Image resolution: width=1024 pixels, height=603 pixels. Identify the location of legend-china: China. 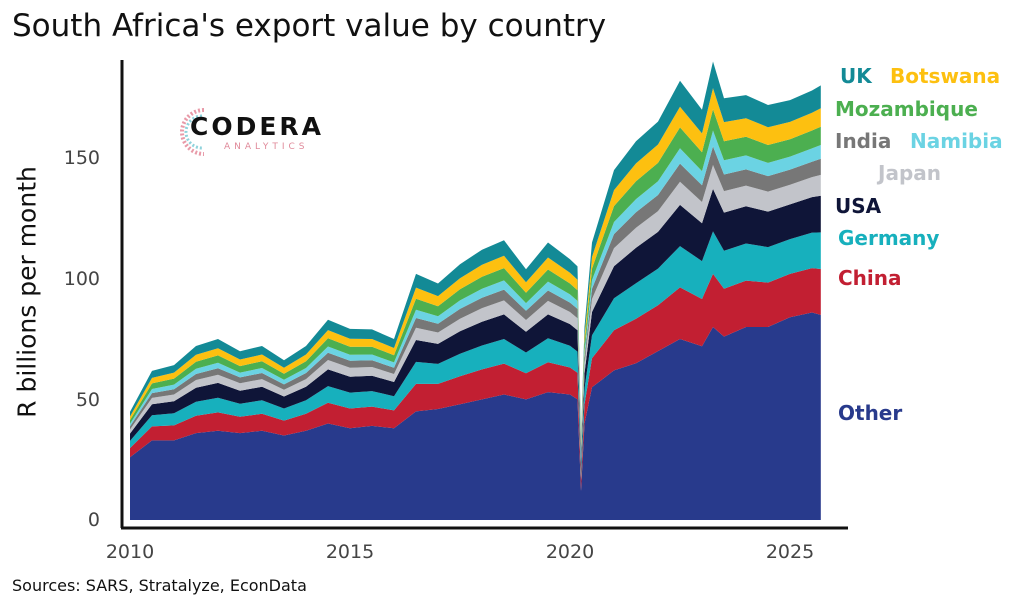
(870, 278).